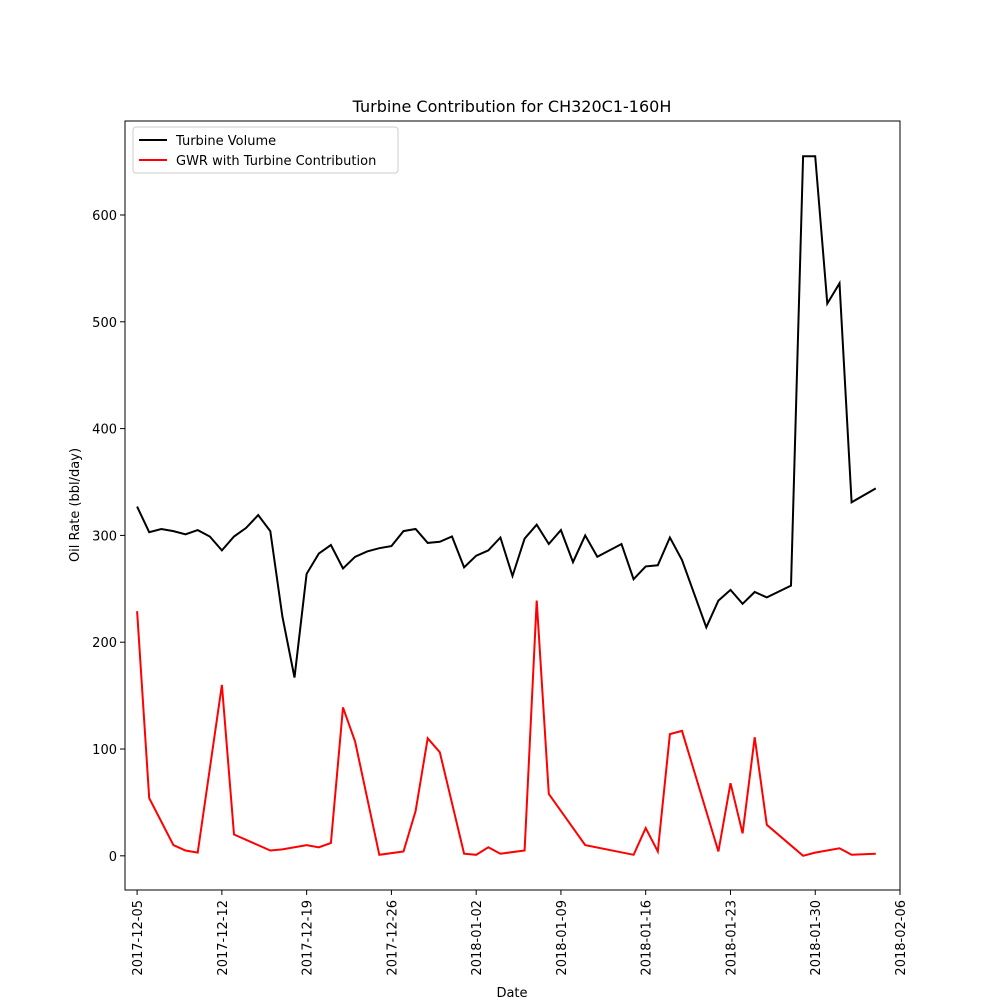  I want to click on y-tick-label: 500, so click(104, 323).